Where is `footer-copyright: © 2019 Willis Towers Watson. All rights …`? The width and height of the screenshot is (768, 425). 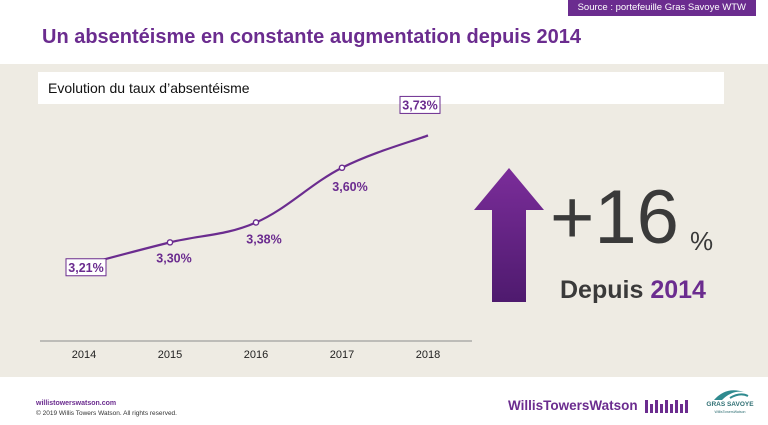
footer-copyright: © 2019 Willis Towers Watson. All rights … is located at coordinates (106, 413).